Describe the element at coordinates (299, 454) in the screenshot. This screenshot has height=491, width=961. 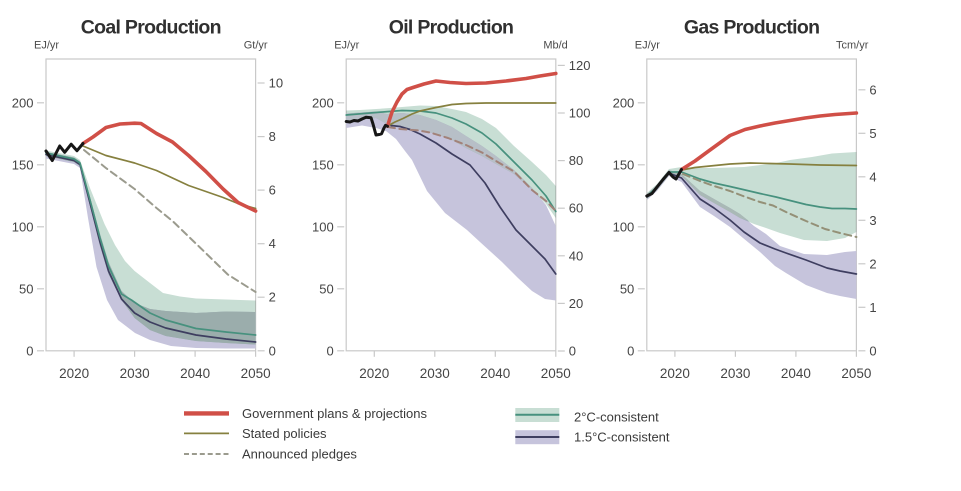
I see `svg-text: Announced pledges` at that location.